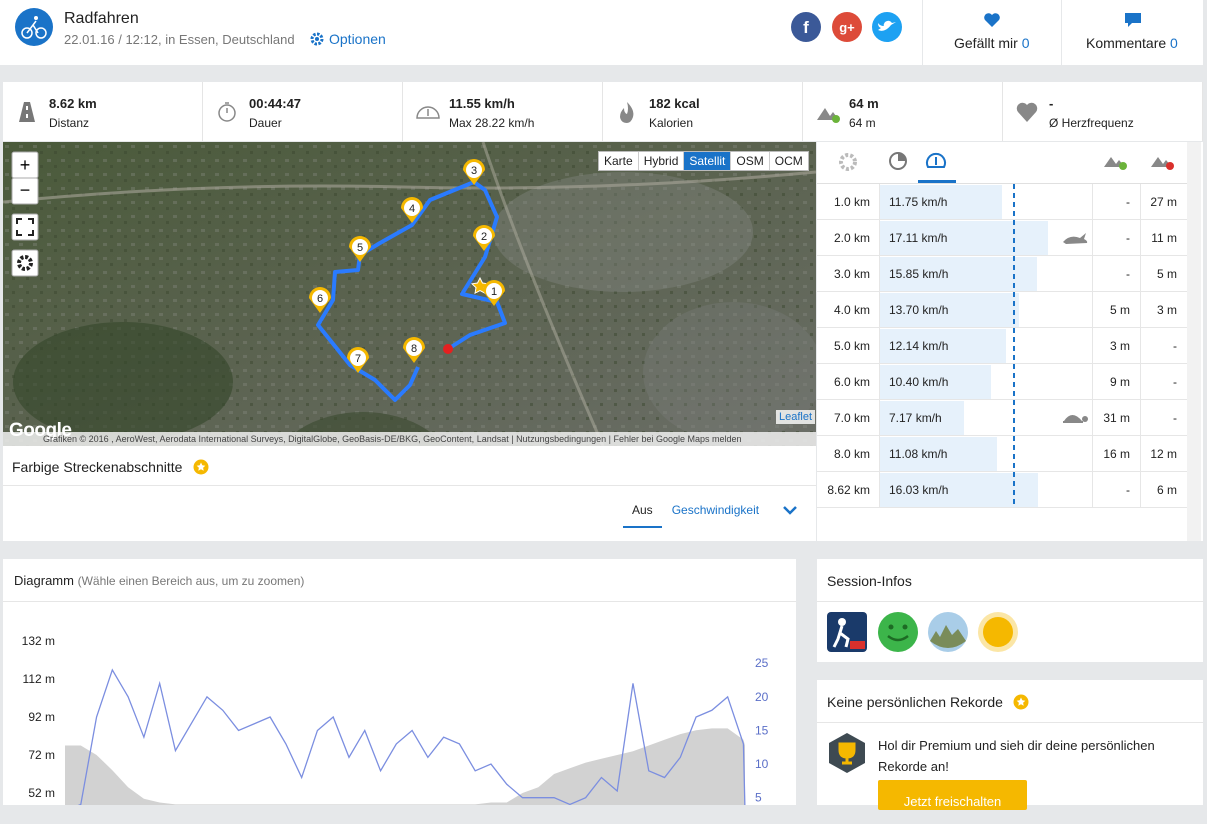 This screenshot has width=1207, height=824. I want to click on records-title: Keine persönlichen Rekorde, so click(915, 702).